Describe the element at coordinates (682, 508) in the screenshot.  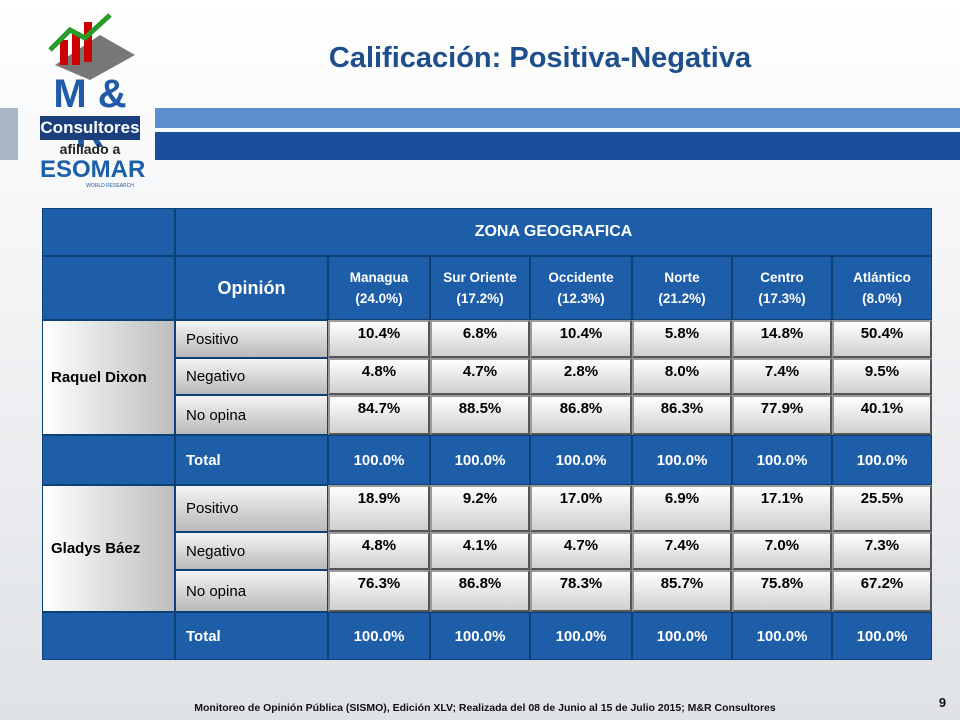
I see `value-cell: 6.9%` at that location.